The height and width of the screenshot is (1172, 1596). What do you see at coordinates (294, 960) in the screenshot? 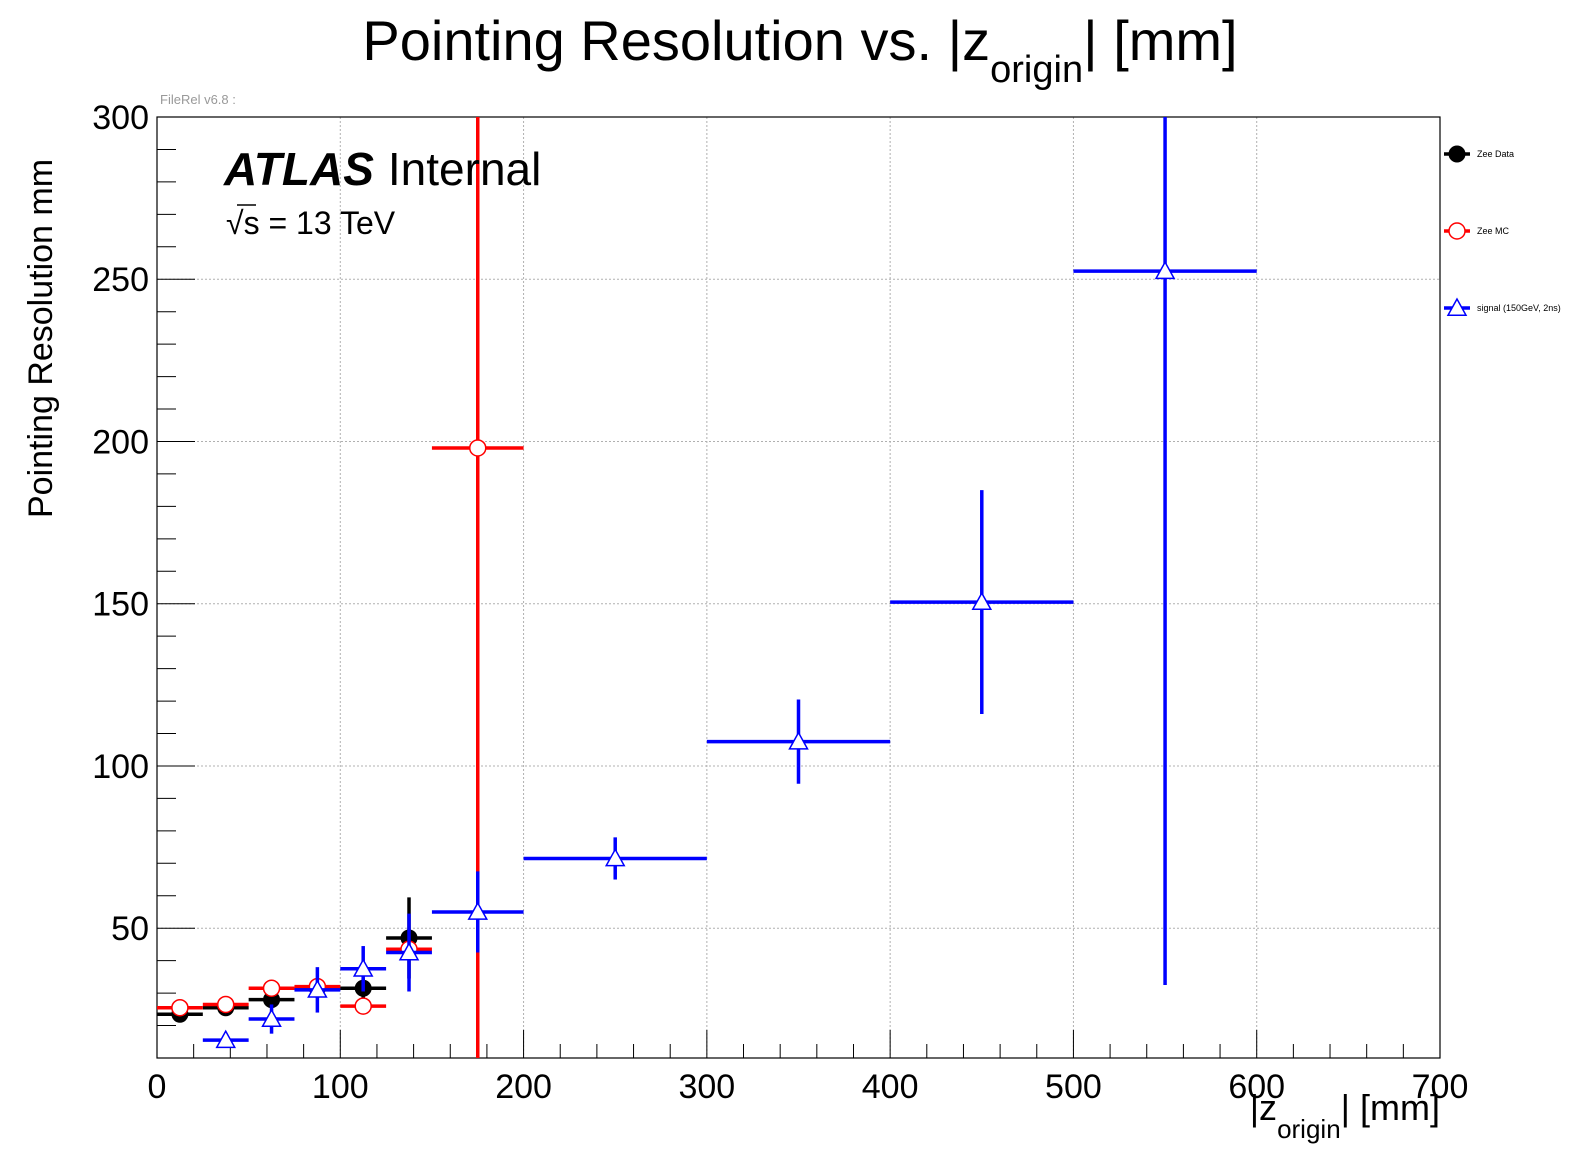
I see `series-zee-data` at bounding box center [294, 960].